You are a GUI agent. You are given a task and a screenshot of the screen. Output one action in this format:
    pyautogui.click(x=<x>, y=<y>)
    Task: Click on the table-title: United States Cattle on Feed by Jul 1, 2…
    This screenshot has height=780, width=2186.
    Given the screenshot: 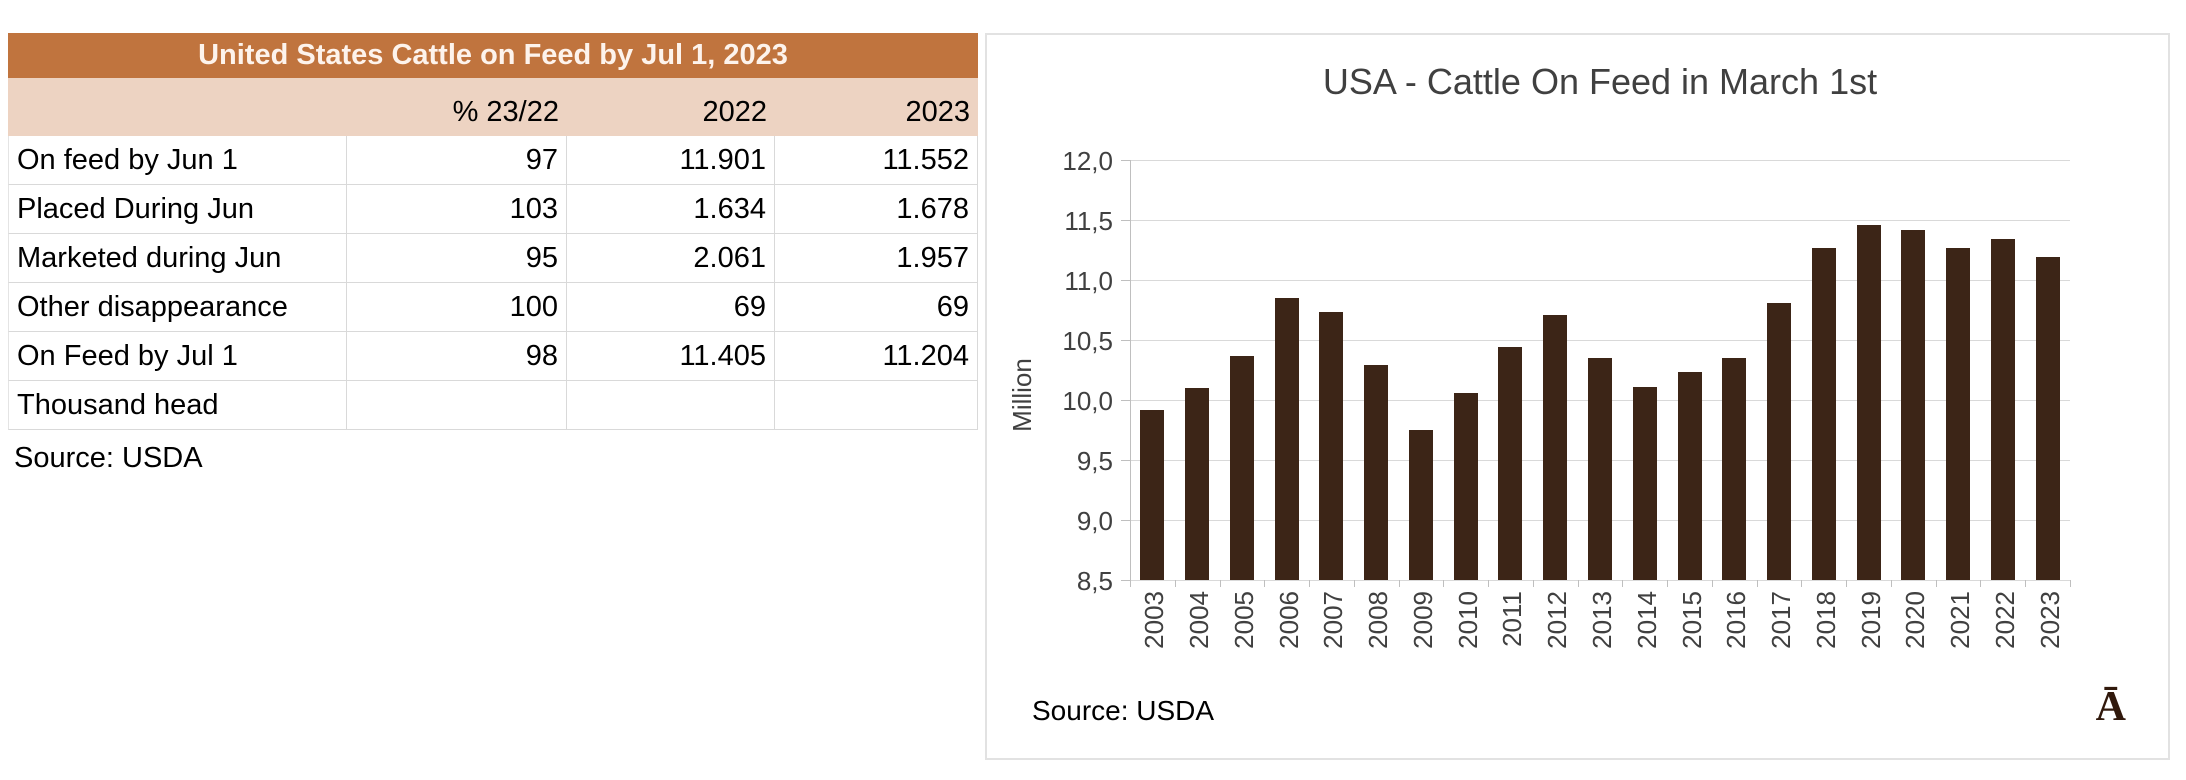 What is the action you would take?
    pyautogui.click(x=493, y=55)
    